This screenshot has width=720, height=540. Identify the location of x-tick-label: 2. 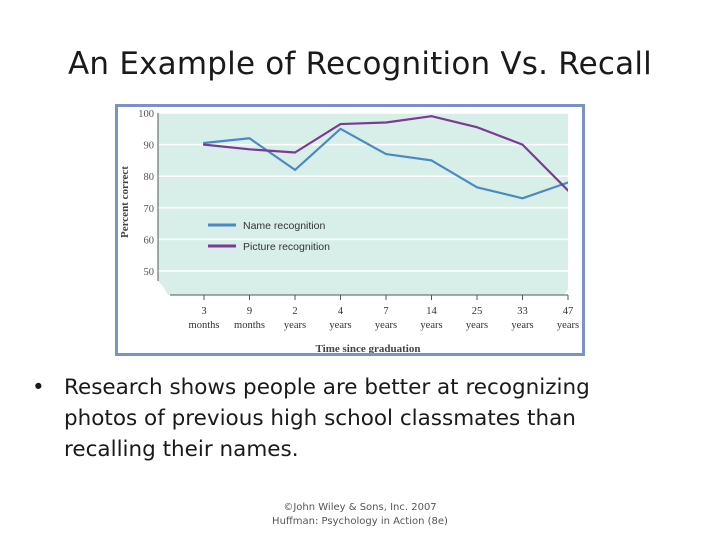
(294, 311).